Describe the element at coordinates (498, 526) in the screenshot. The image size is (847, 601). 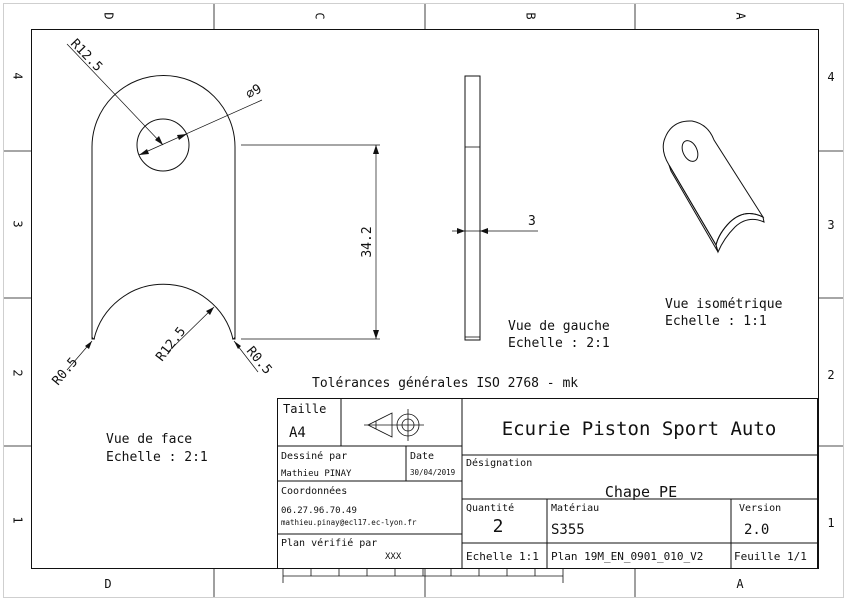
I see `quantity: 2` at that location.